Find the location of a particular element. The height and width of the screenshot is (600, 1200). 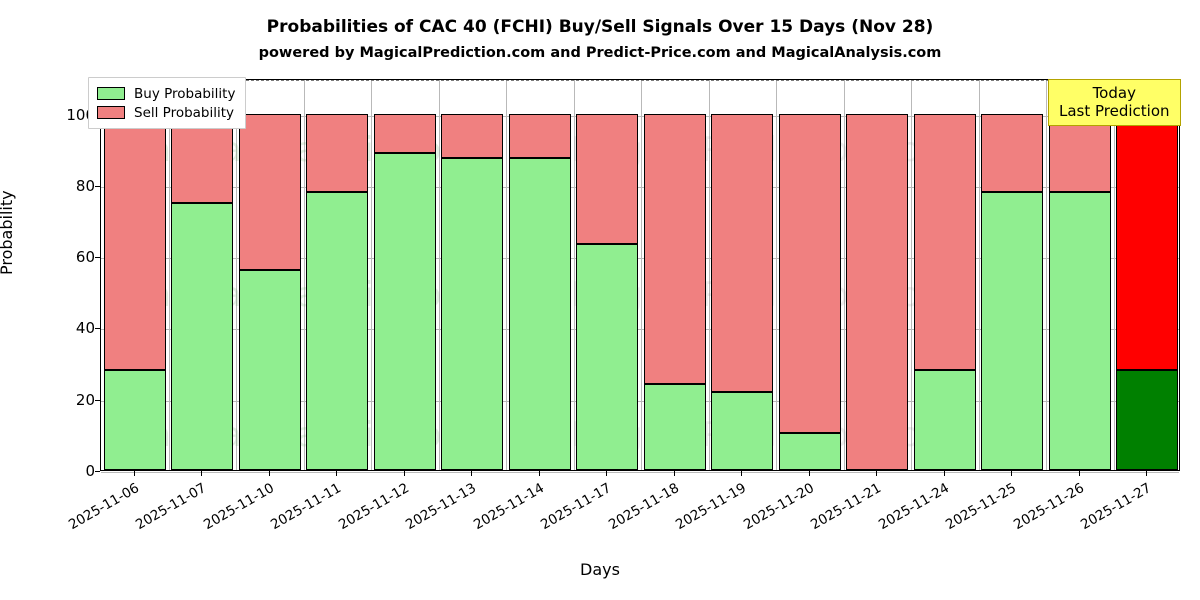

legend-label-sell: Sell Probability is located at coordinates (184, 112).